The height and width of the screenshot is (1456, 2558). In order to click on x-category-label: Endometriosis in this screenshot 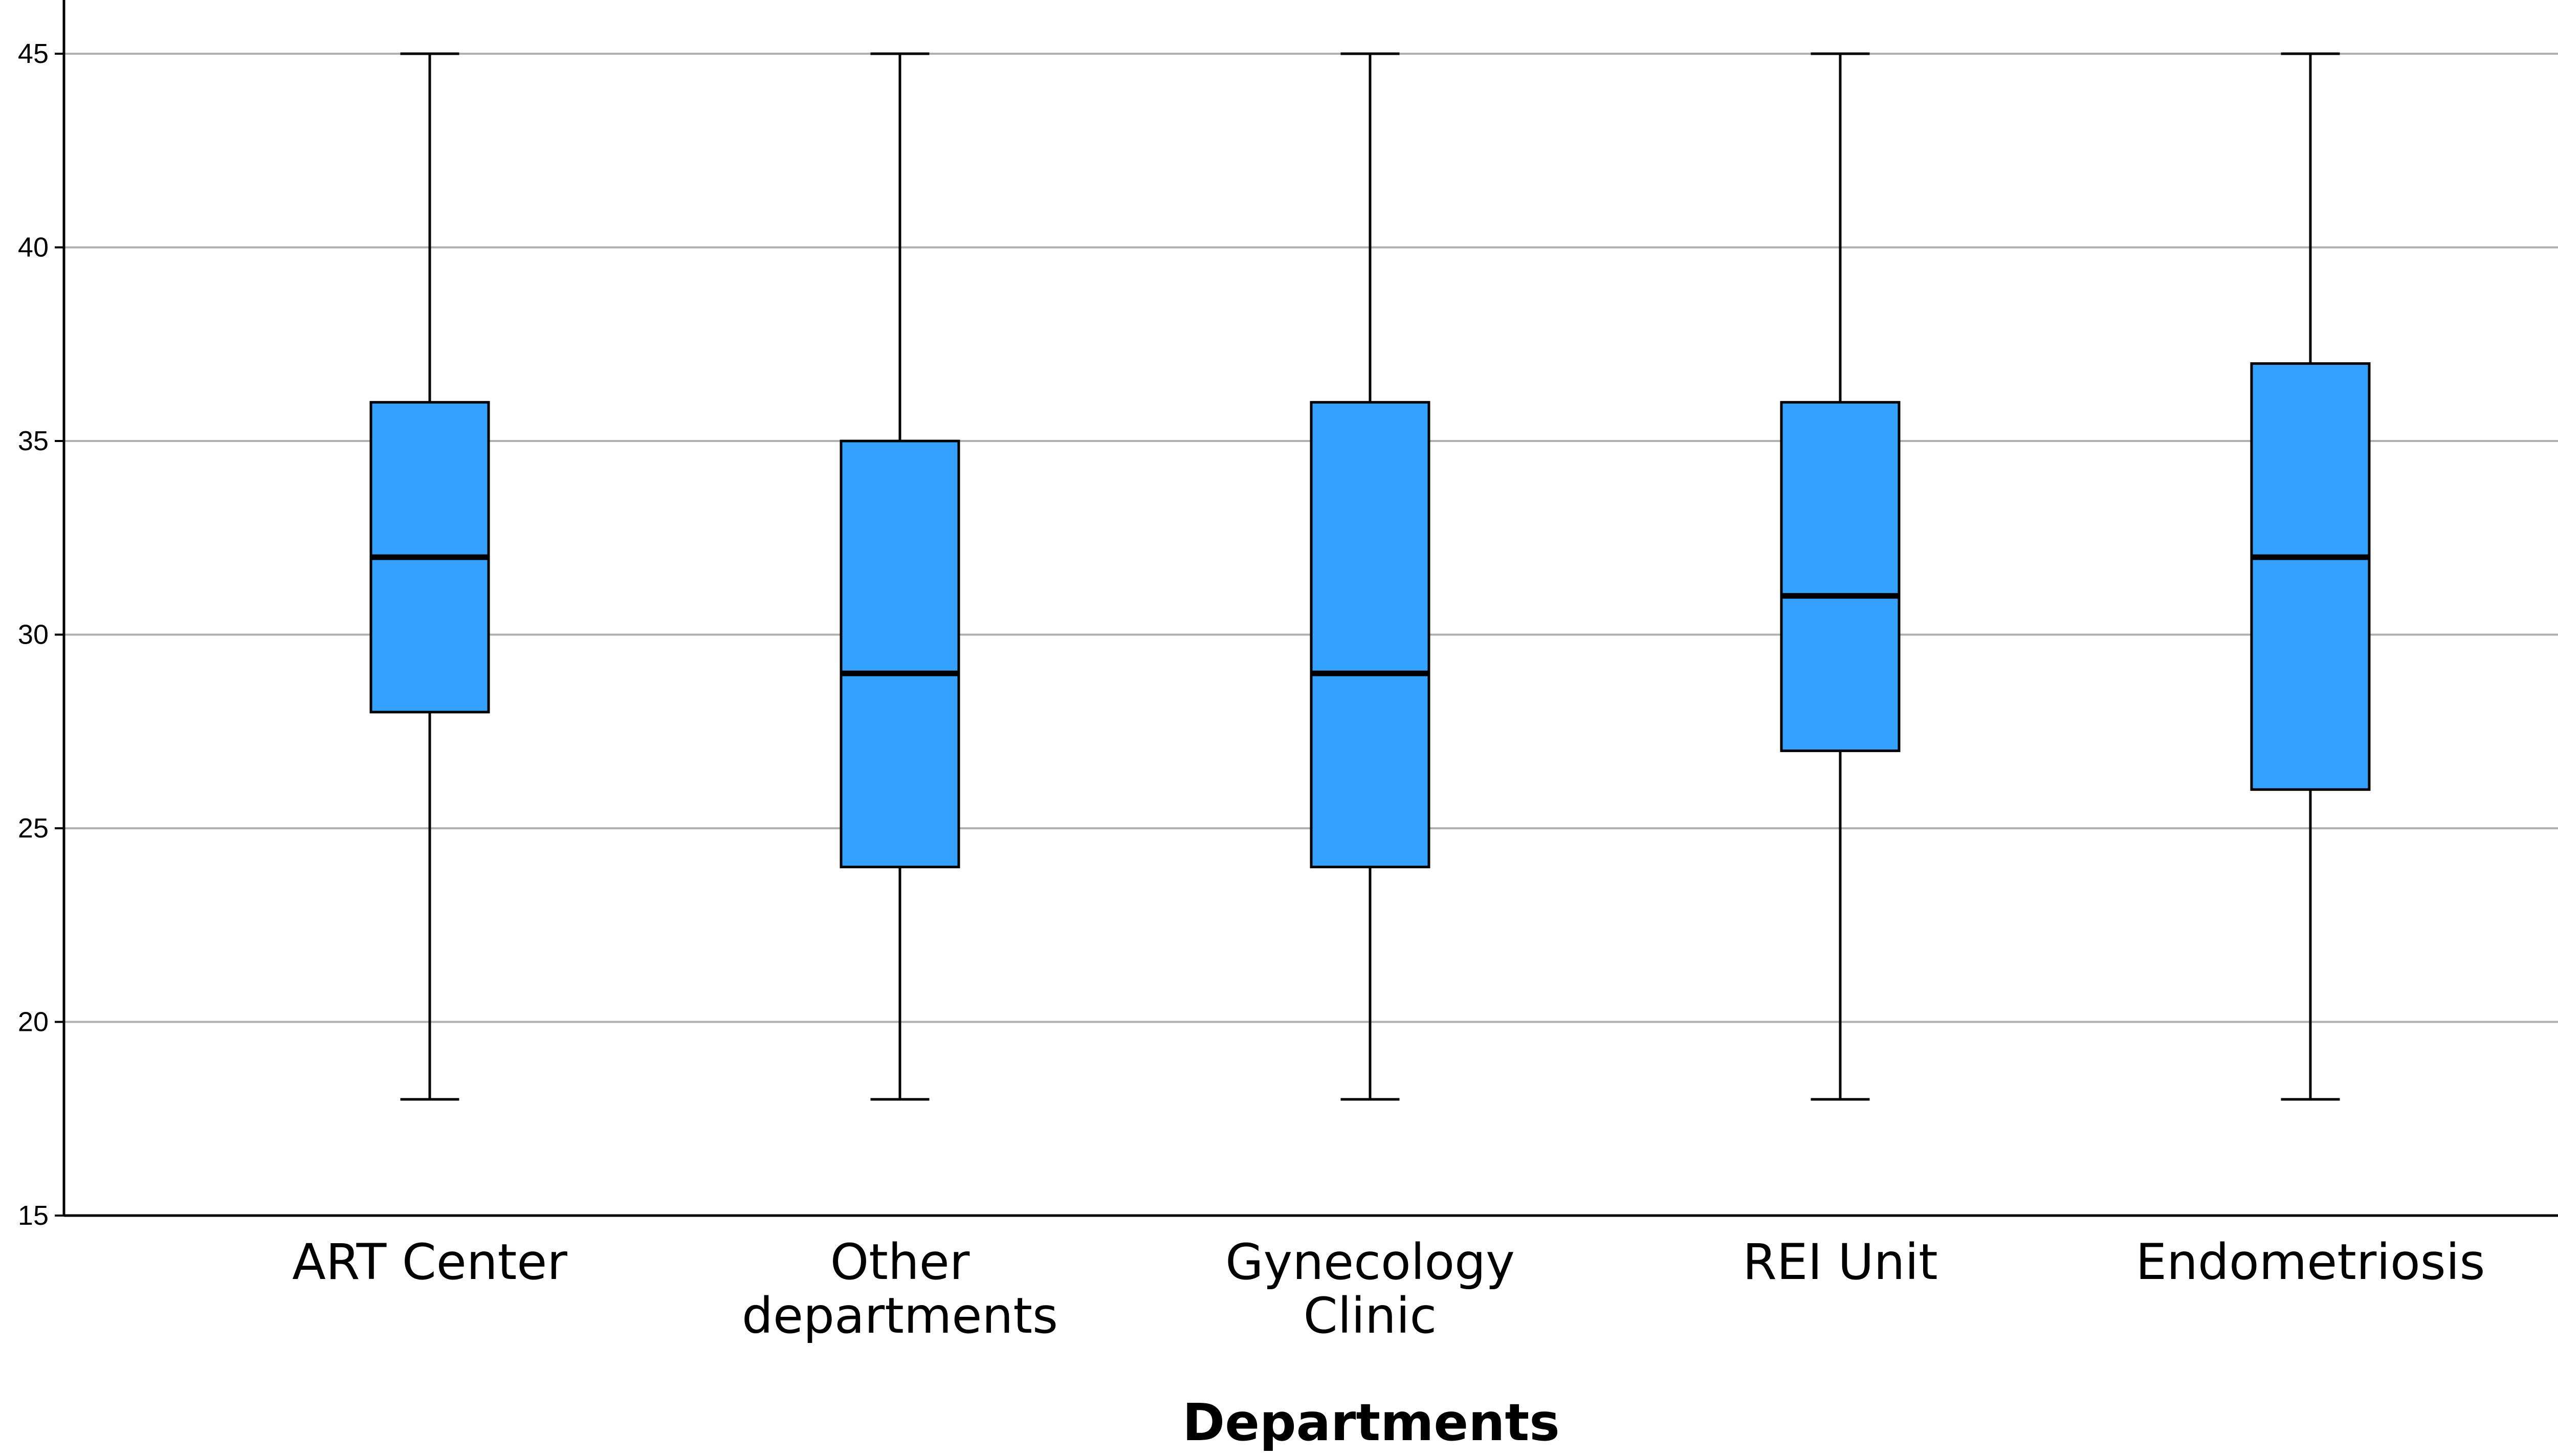, I will do `click(2311, 1262)`.